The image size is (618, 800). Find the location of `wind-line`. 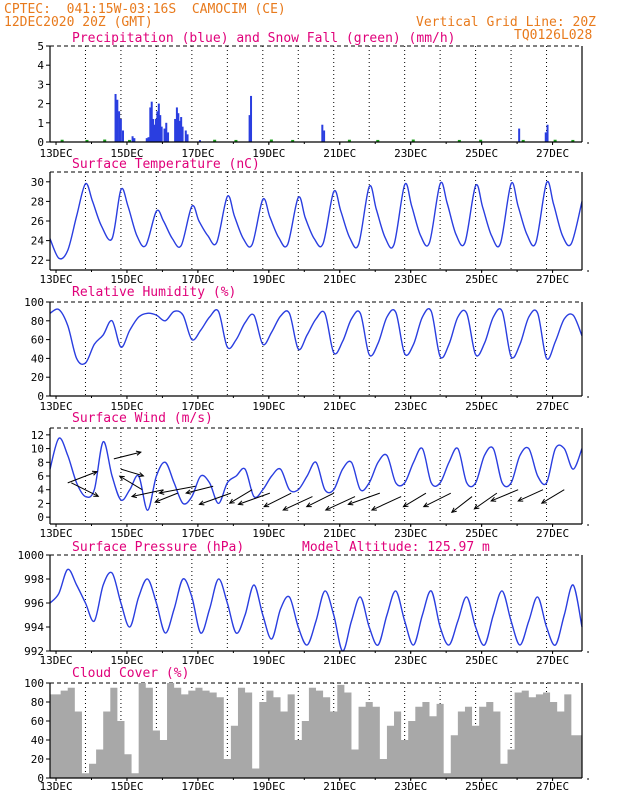

wind-line is located at coordinates (316, 474).